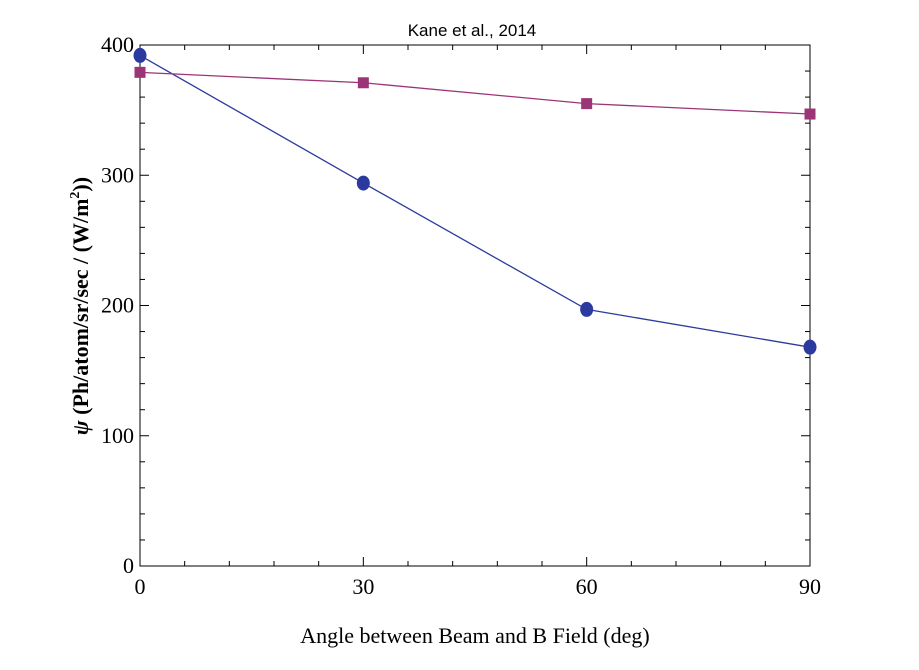 The height and width of the screenshot is (670, 919). I want to click on y-tick-label: 0, so click(128, 565).